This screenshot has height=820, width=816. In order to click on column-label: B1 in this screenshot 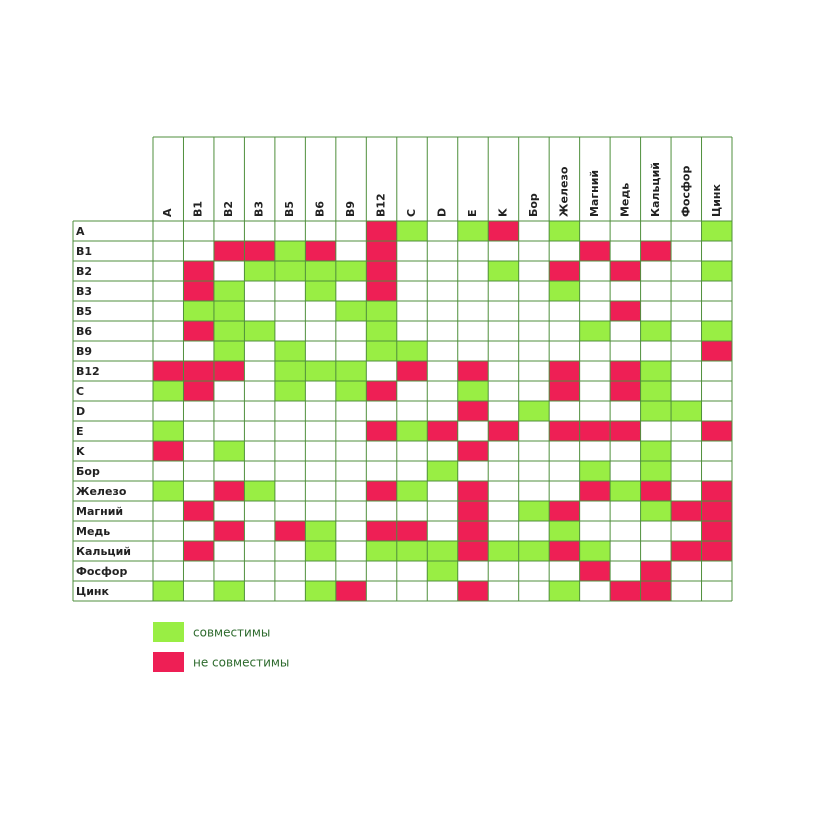, I will do `click(198, 209)`.